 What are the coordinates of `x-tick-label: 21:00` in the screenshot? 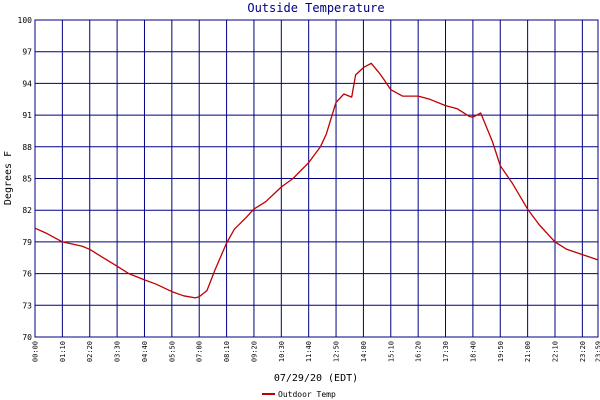 It's located at (528, 351).